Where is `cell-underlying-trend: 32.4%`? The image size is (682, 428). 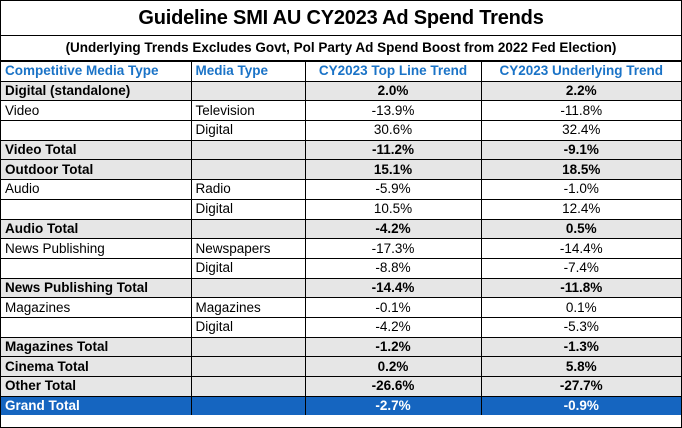 cell-underlying-trend: 32.4% is located at coordinates (580, 130).